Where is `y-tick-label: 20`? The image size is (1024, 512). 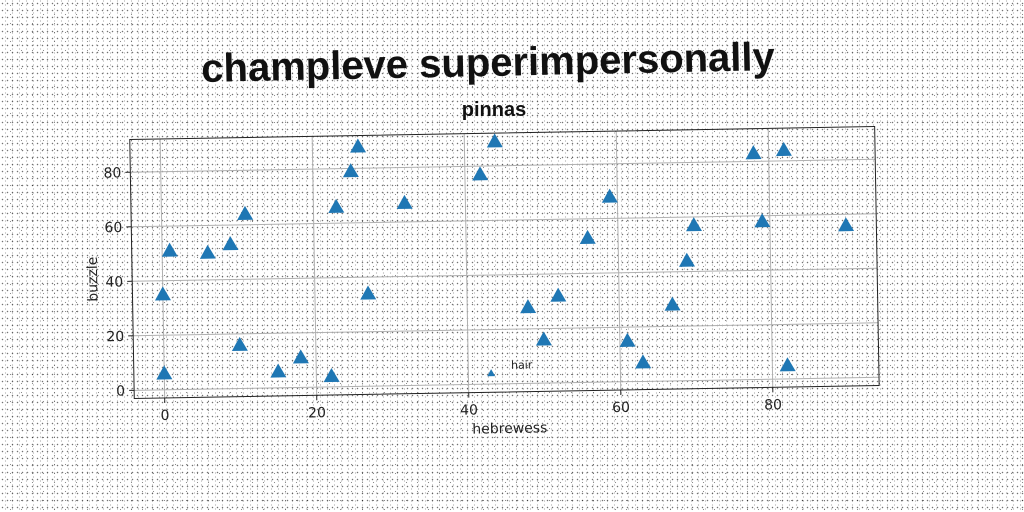
y-tick-label: 20 is located at coordinates (115, 337).